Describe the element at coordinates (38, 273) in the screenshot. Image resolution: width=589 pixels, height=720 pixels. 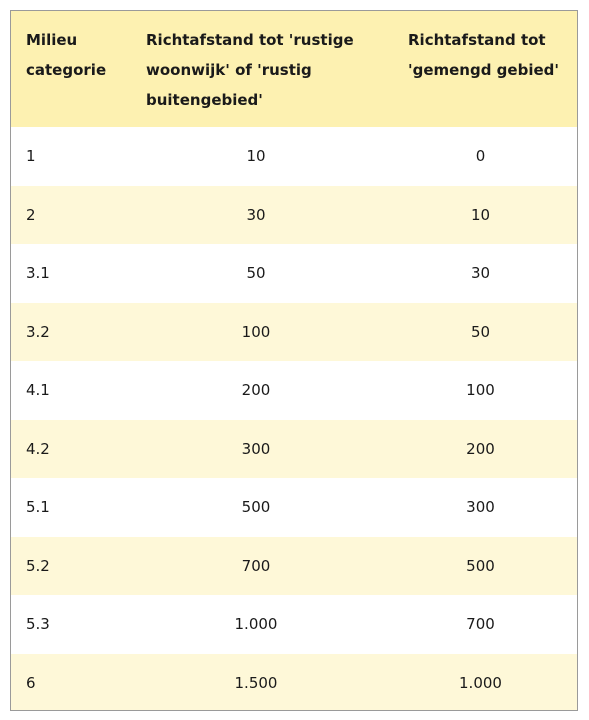
I see `cell-category: 3.1` at that location.